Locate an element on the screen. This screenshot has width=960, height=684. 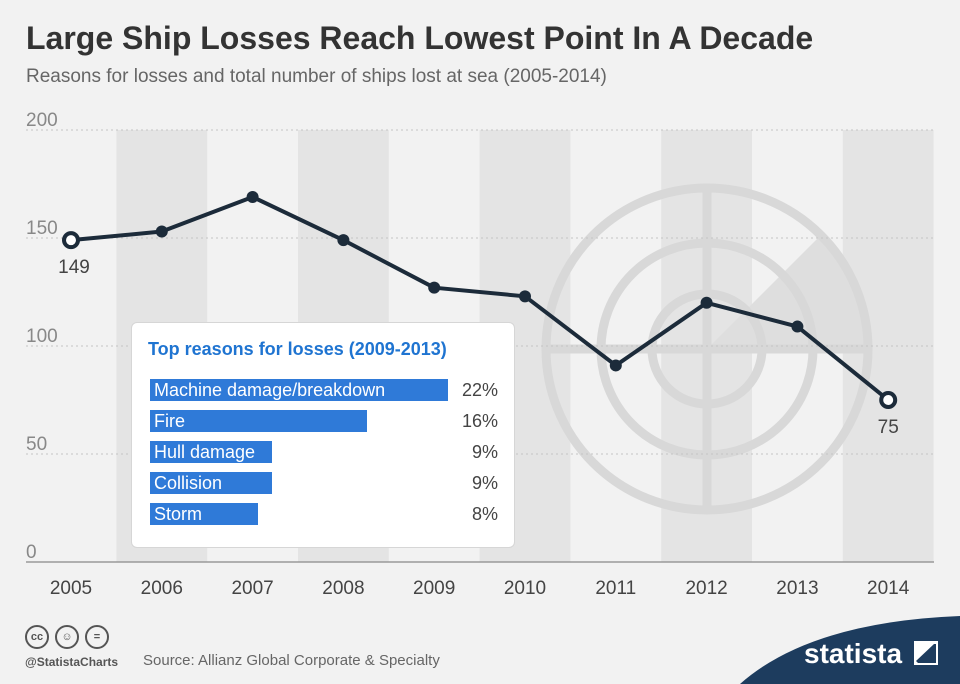
reason-value: 8% is located at coordinates (484, 514).